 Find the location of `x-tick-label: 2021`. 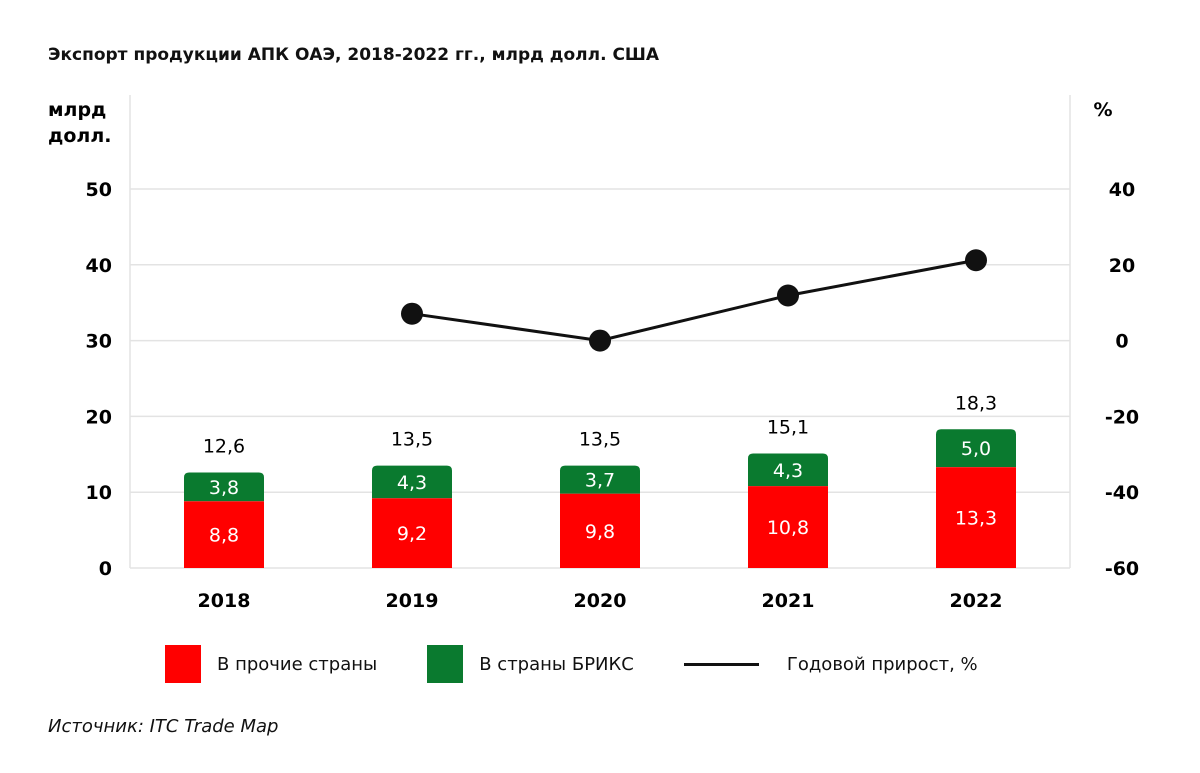

x-tick-label: 2021 is located at coordinates (788, 601).